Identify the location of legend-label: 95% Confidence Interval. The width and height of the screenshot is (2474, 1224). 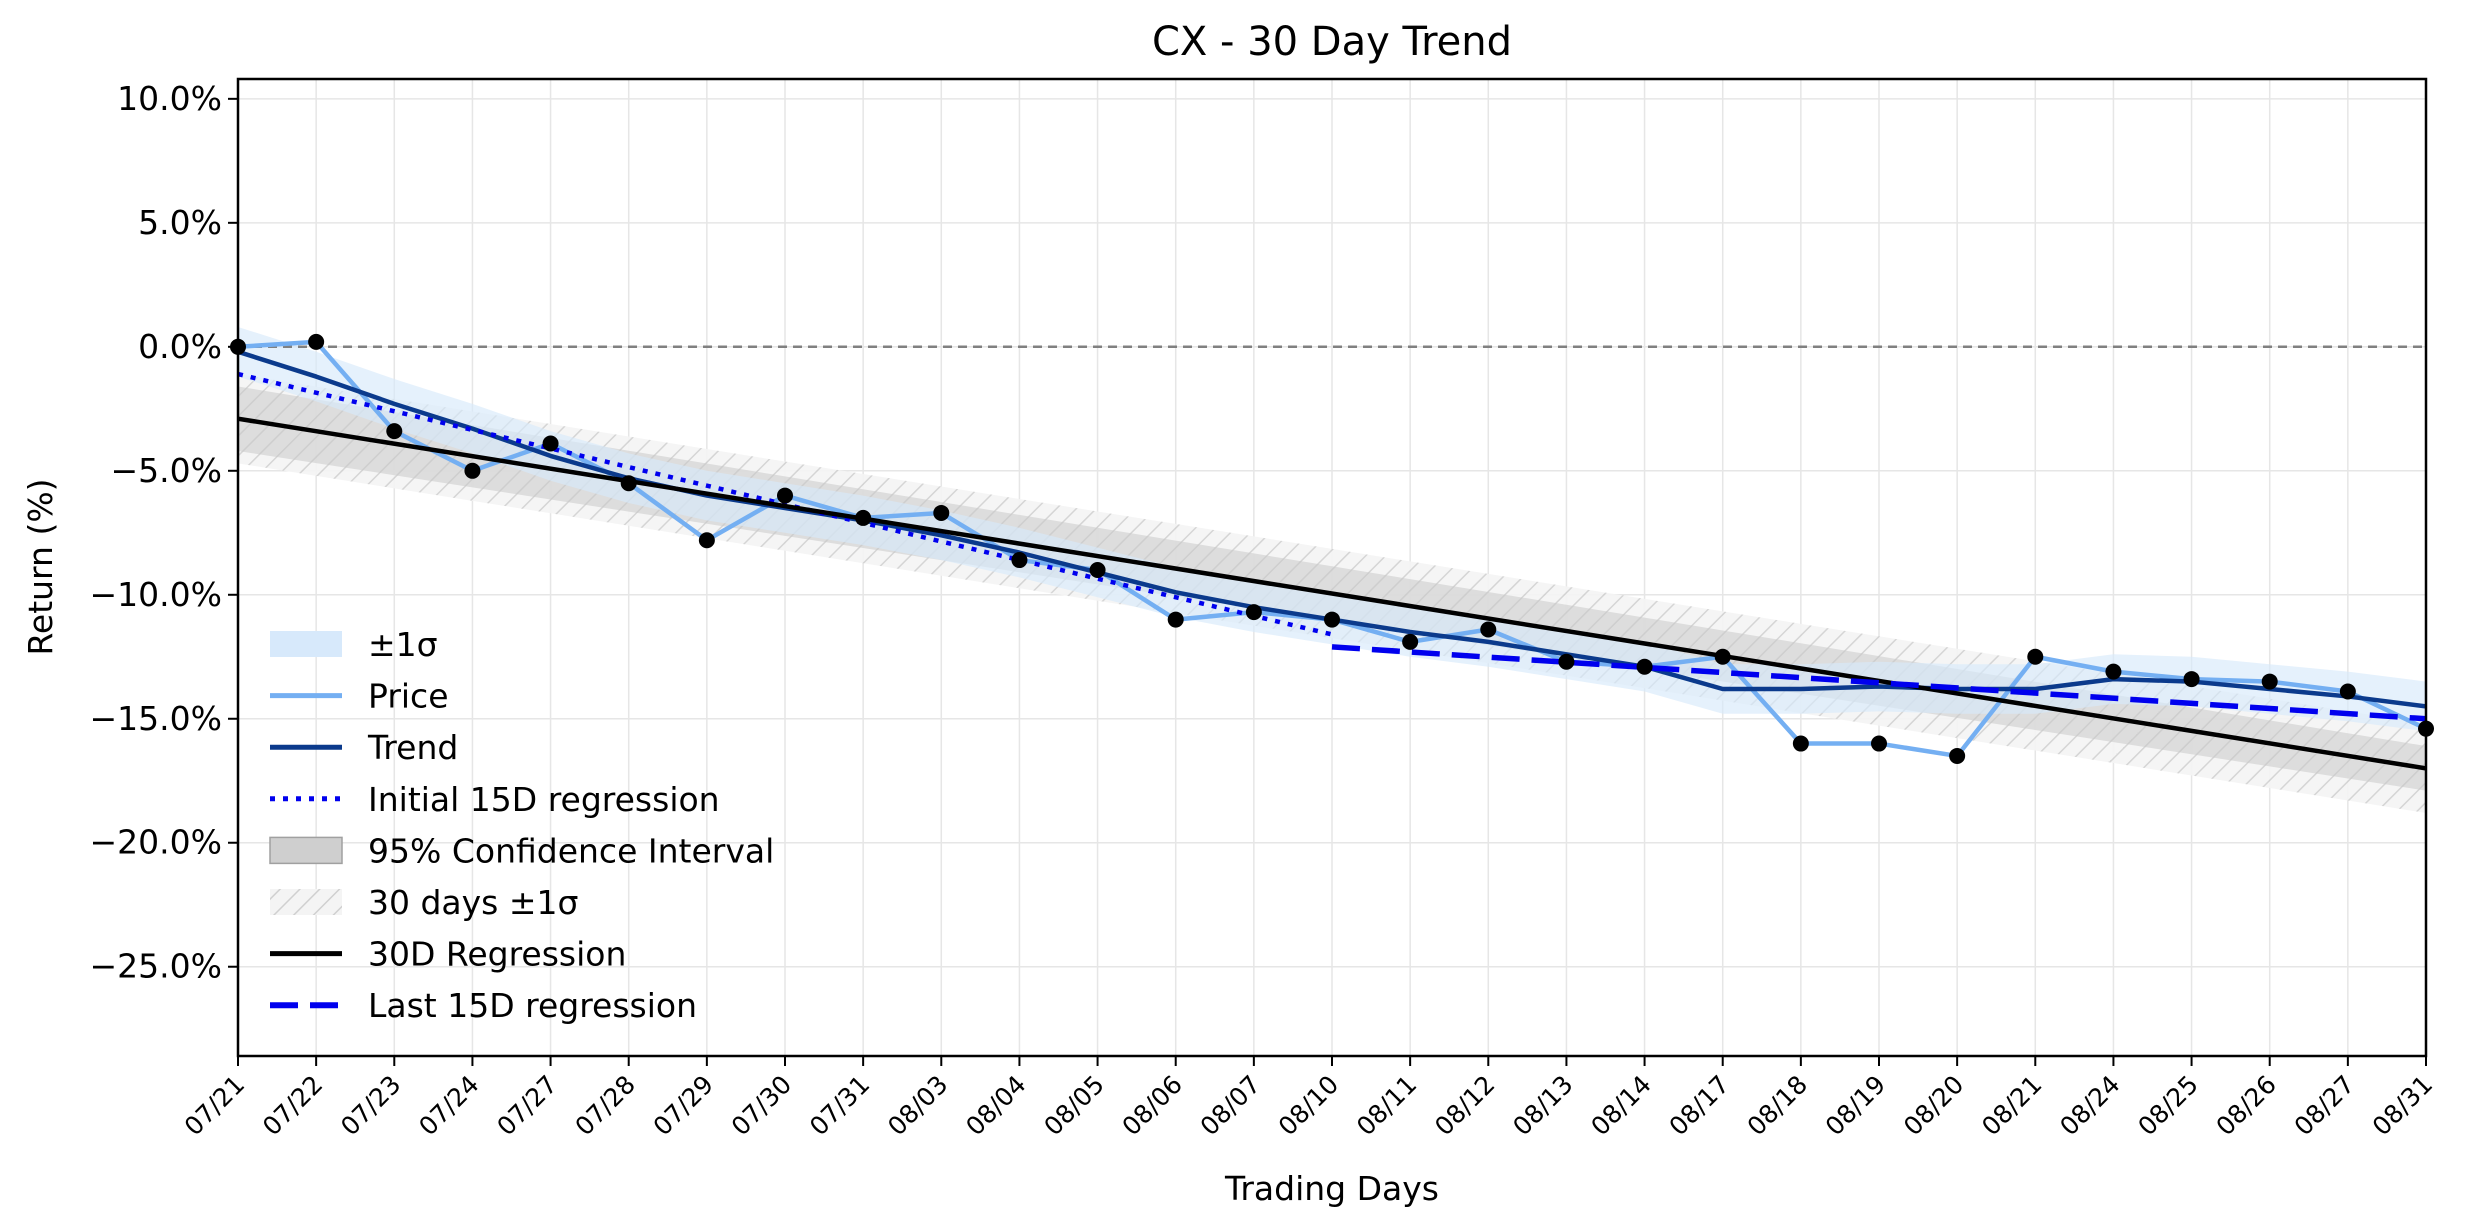
(571, 850).